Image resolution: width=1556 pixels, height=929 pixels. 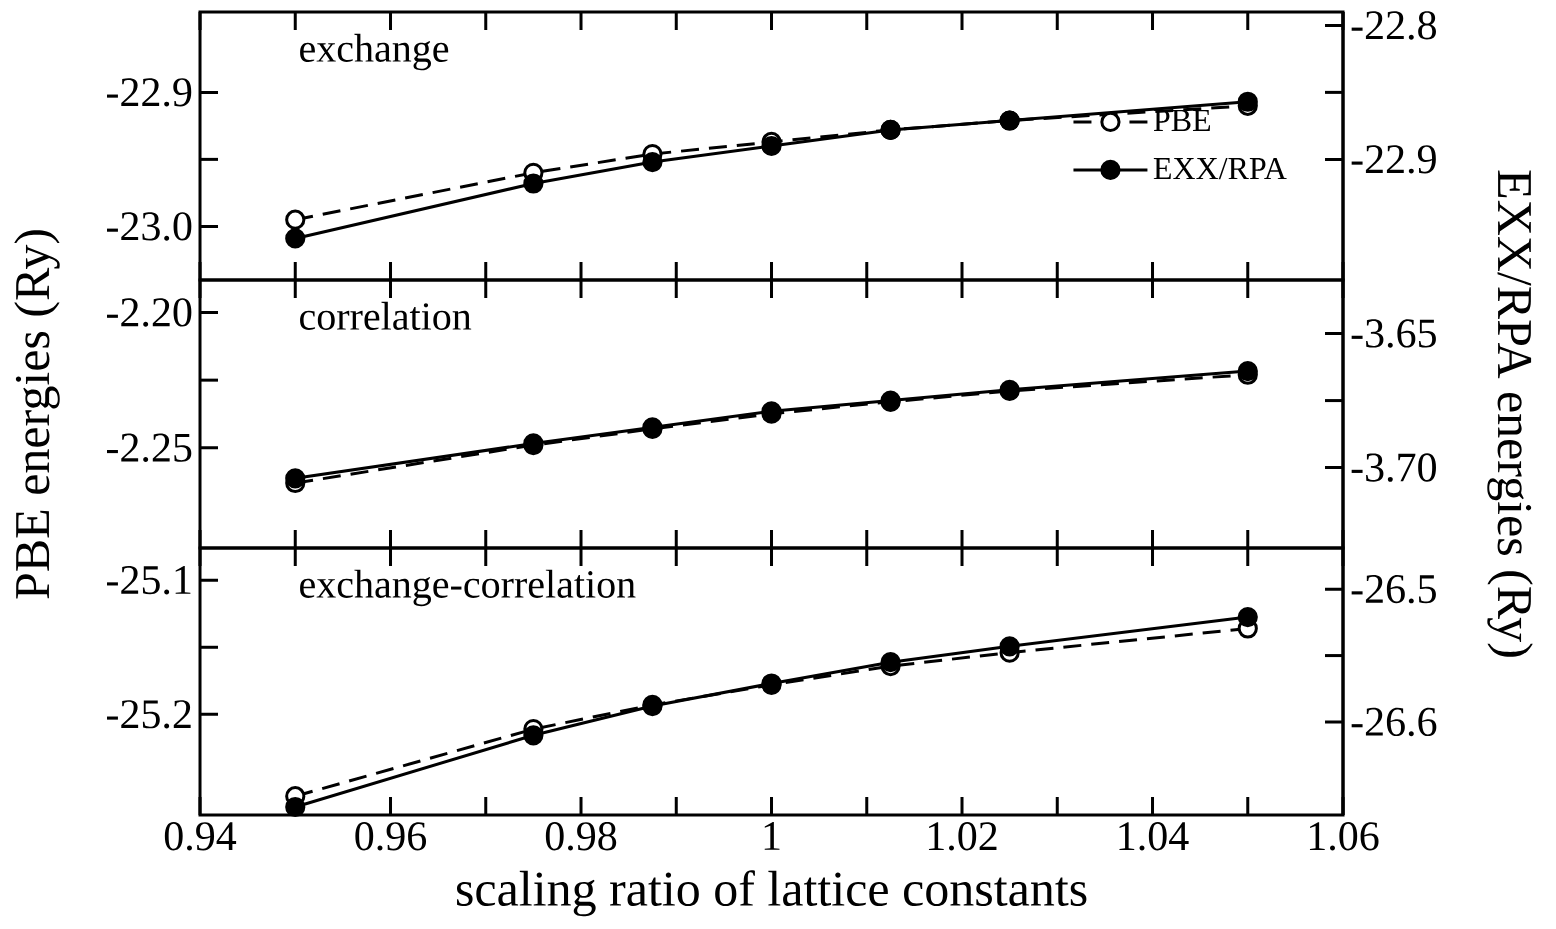 I want to click on x-tick-label: 1, so click(x=772, y=836).